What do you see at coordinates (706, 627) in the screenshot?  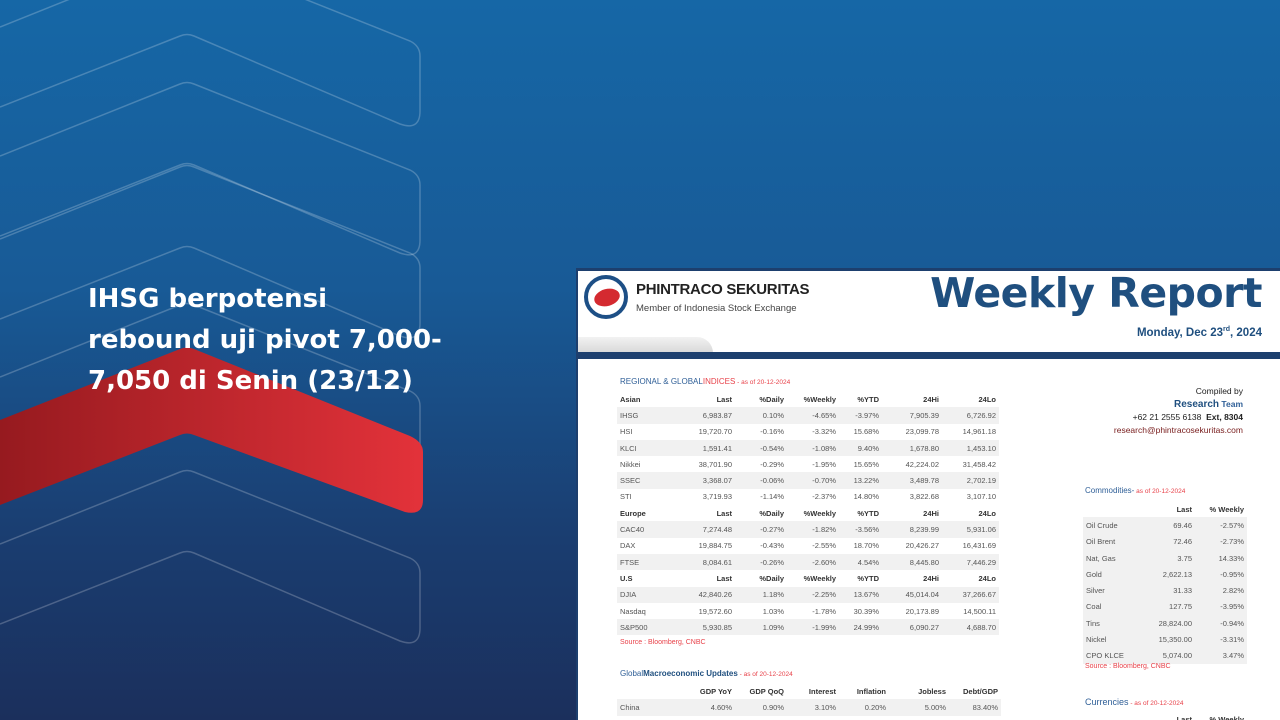 I see `table-cell: 5,930.85` at bounding box center [706, 627].